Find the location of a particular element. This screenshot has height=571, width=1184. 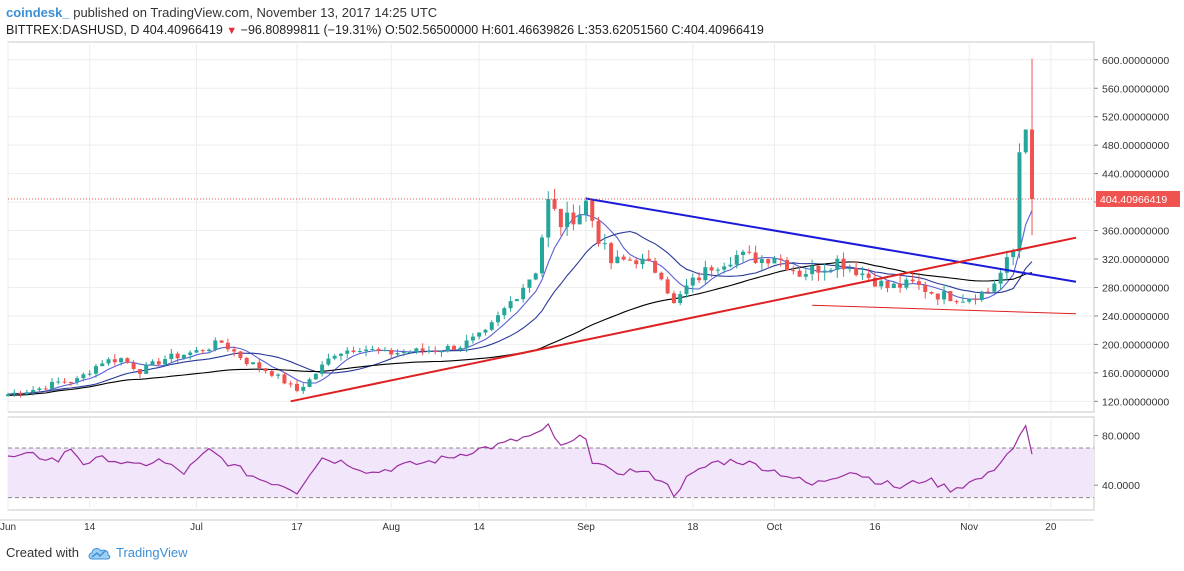

y-tick-label: 320.00000000 is located at coordinates (1135, 260).